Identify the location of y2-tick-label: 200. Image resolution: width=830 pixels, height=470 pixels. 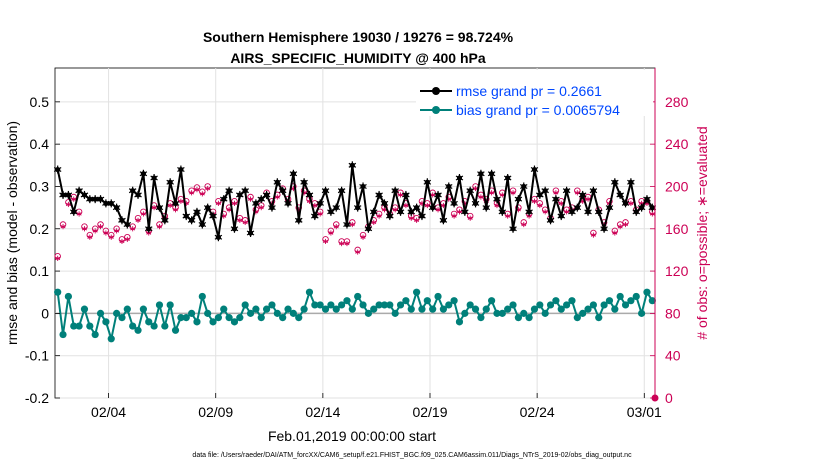
(677, 186).